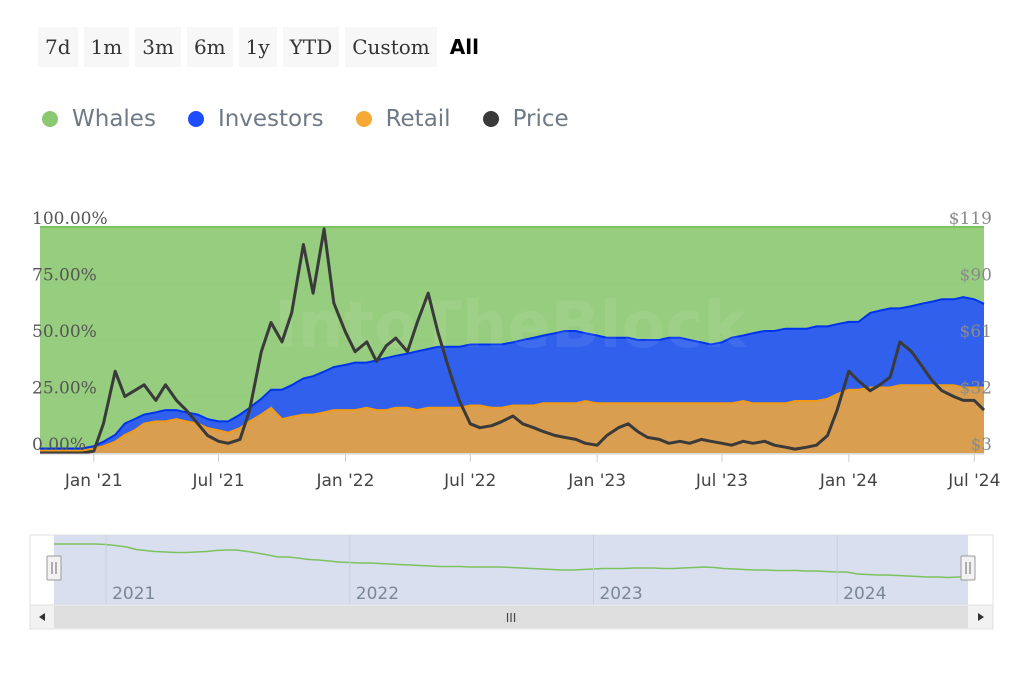 The image size is (1024, 677). Describe the element at coordinates (64, 332) in the screenshot. I see `y-left-tick-label: 50.00%` at that location.